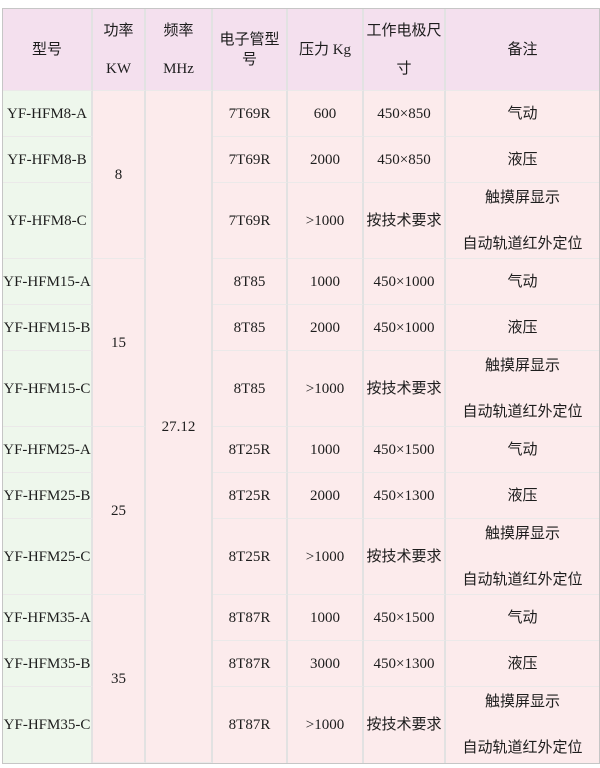 The height and width of the screenshot is (768, 600). What do you see at coordinates (404, 68) in the screenshot?
I see `col-header-electrode-line2: 寸` at bounding box center [404, 68].